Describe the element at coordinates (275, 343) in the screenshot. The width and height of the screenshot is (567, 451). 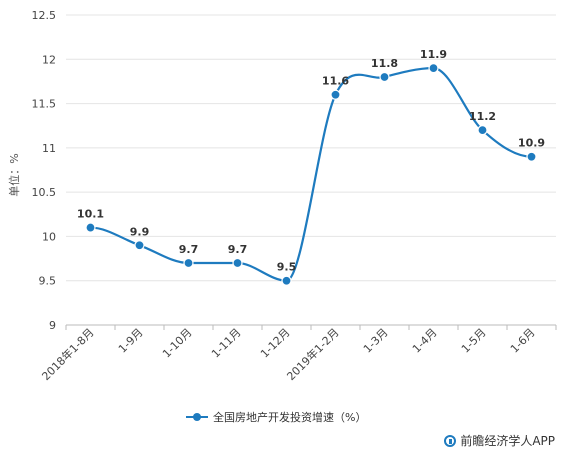
I see `x-tick-label: 1-12月` at that location.